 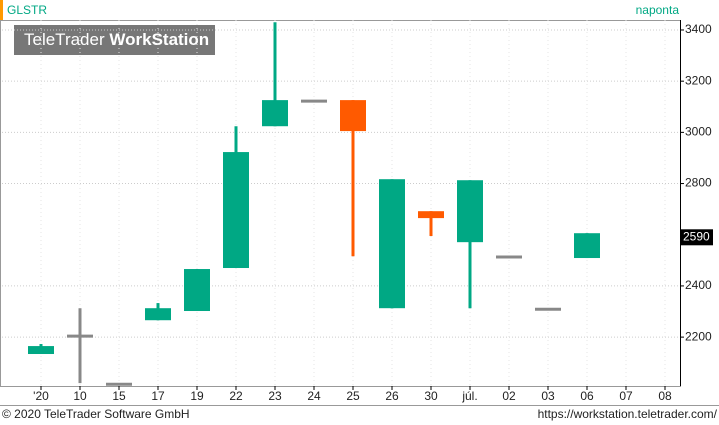 What do you see at coordinates (431, 396) in the screenshot?
I see `x-tick-label: 30` at bounding box center [431, 396].